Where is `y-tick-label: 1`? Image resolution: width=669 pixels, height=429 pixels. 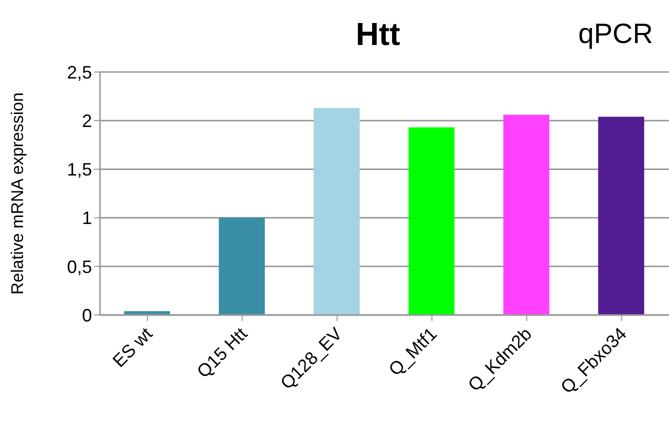 y-tick-label: 1 is located at coordinates (87, 218).